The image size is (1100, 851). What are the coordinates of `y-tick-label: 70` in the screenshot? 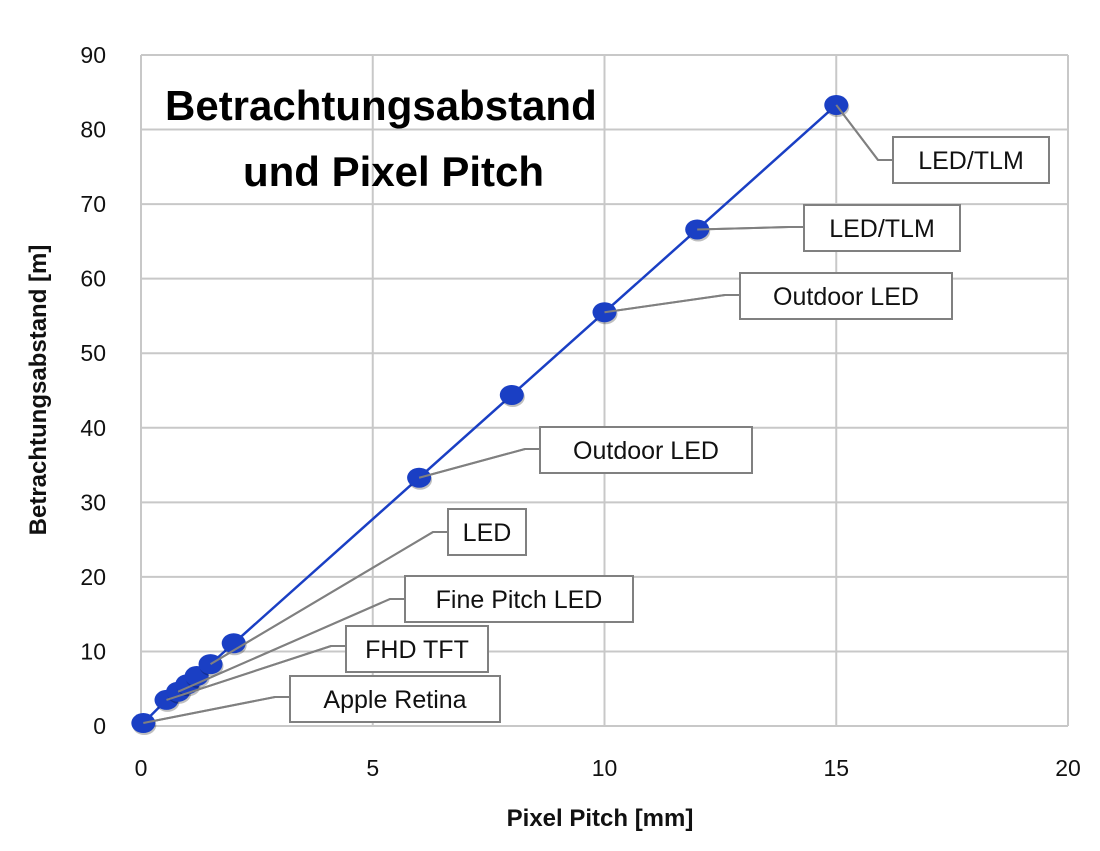 It's located at (93, 204).